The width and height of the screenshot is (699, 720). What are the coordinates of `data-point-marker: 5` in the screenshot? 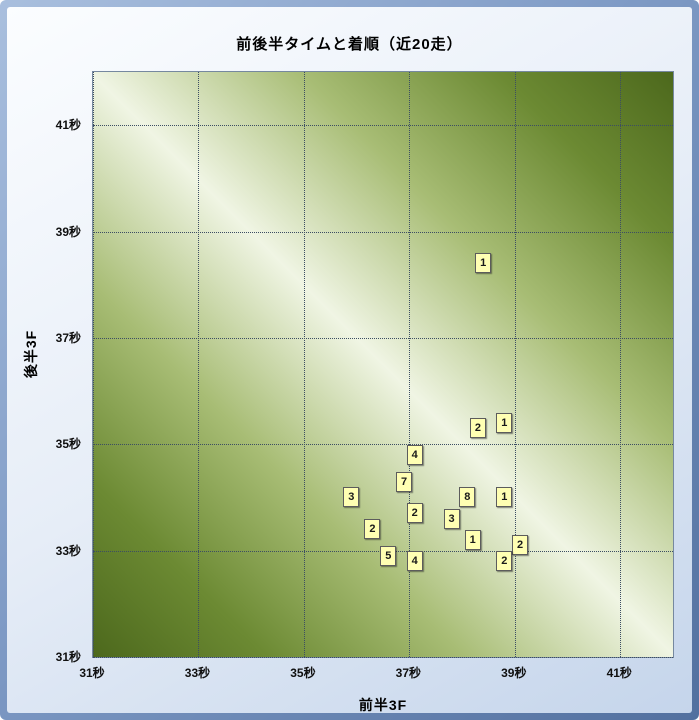 It's located at (388, 555).